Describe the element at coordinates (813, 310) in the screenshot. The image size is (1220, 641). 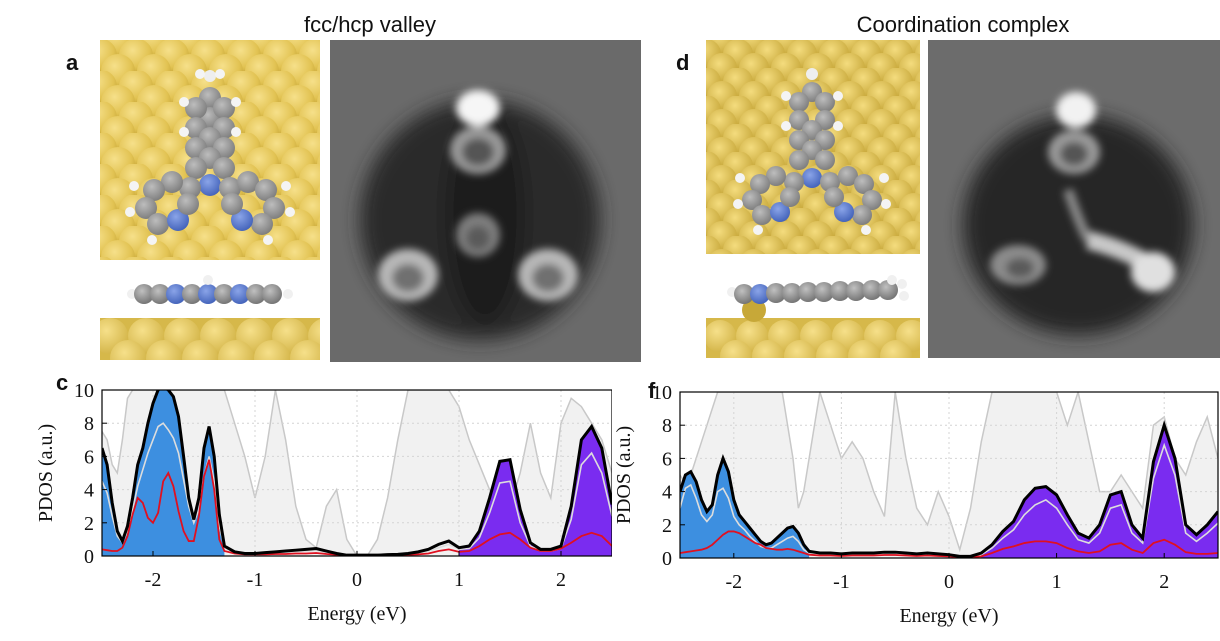
I see `molecule-side-view-complex` at that location.